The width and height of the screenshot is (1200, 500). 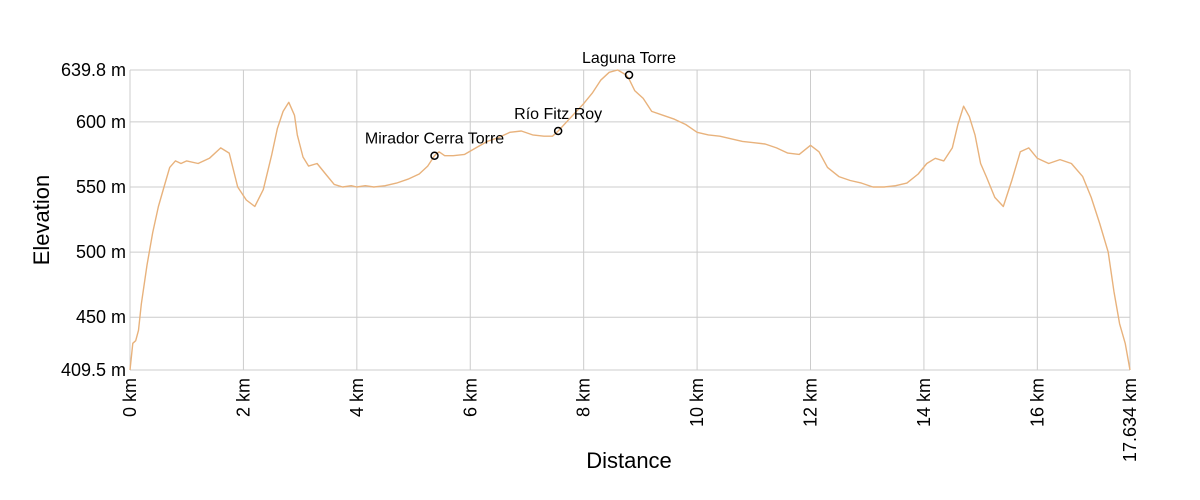 I want to click on y-tick-label: 450 m, so click(x=101, y=317).